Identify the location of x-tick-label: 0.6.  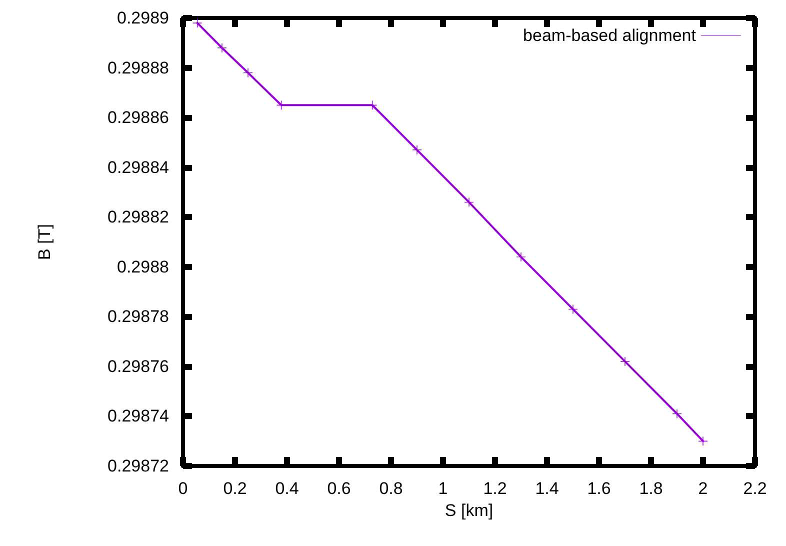
(339, 488).